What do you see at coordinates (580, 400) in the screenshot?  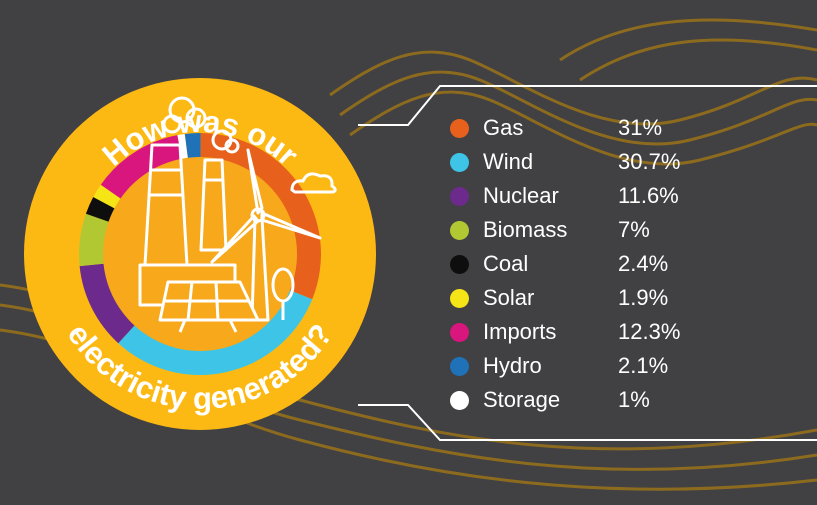 I see `legend-item-storage: Storage 1%` at bounding box center [580, 400].